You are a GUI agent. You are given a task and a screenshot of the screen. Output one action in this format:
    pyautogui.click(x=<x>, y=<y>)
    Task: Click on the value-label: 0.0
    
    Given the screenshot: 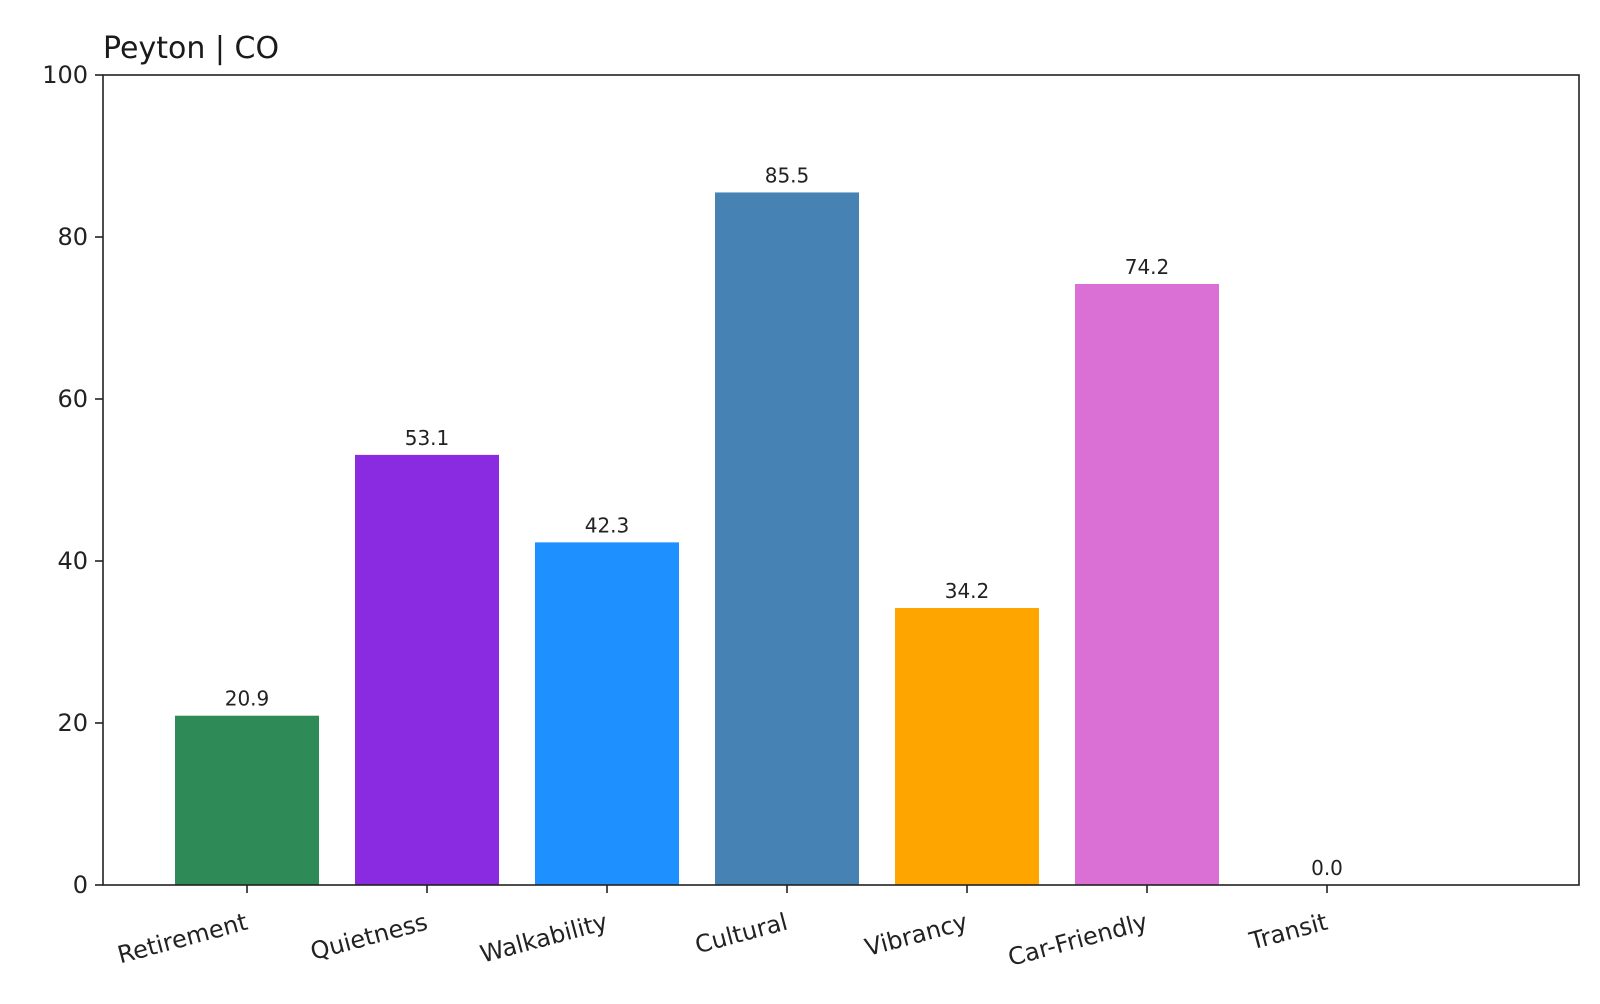 What is the action you would take?
    pyautogui.click(x=1327, y=868)
    